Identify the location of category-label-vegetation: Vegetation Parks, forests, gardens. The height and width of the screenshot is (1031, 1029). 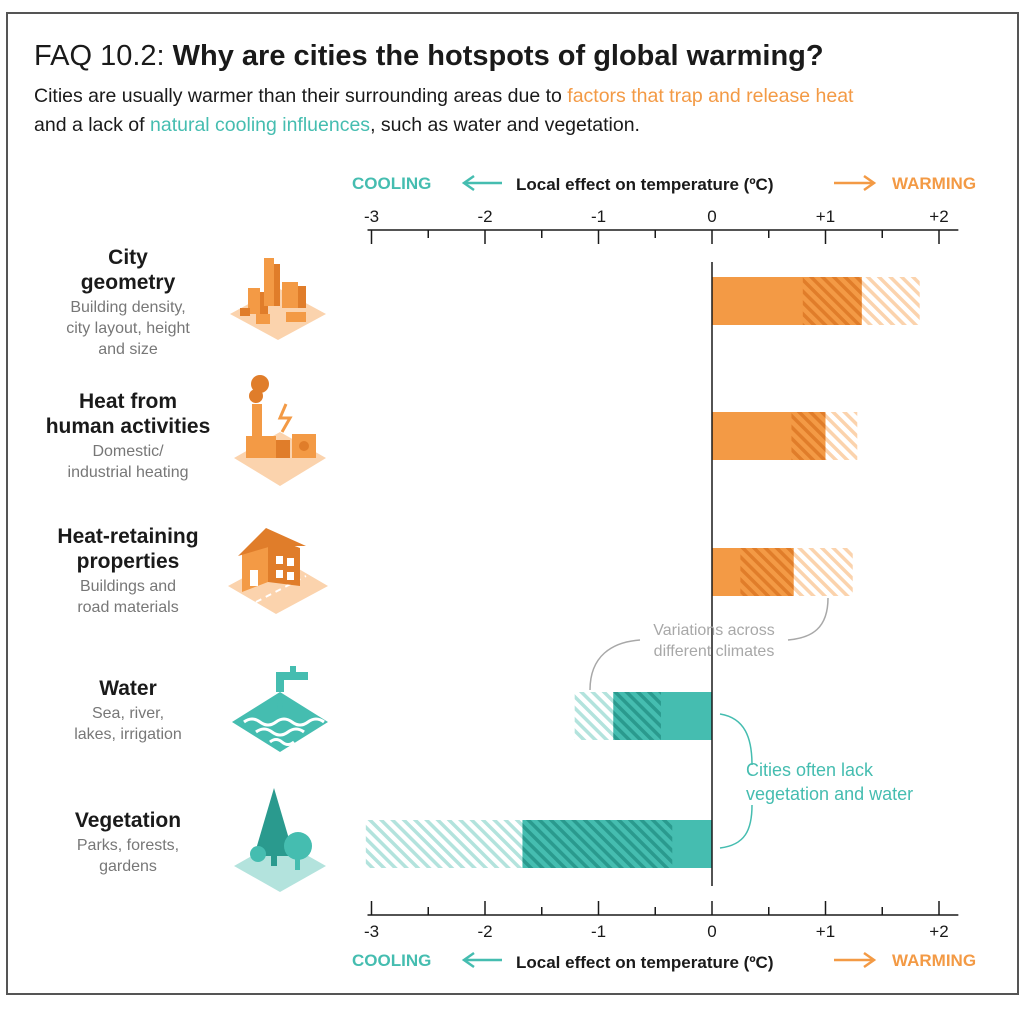
(128, 842).